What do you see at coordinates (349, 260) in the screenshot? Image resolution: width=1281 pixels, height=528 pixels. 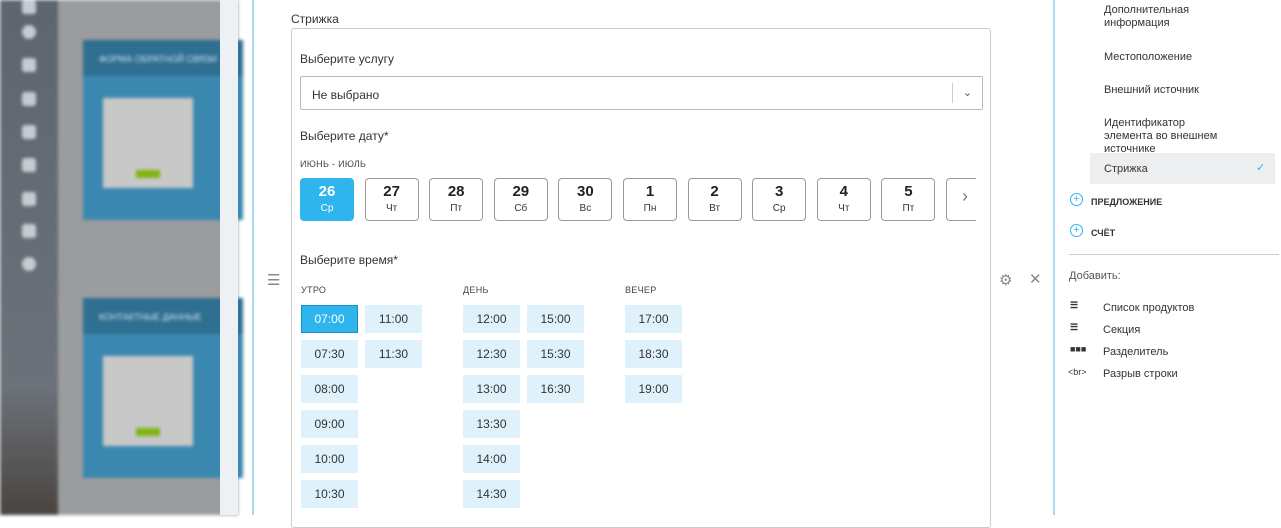 I see `time-label: Выберите время*` at bounding box center [349, 260].